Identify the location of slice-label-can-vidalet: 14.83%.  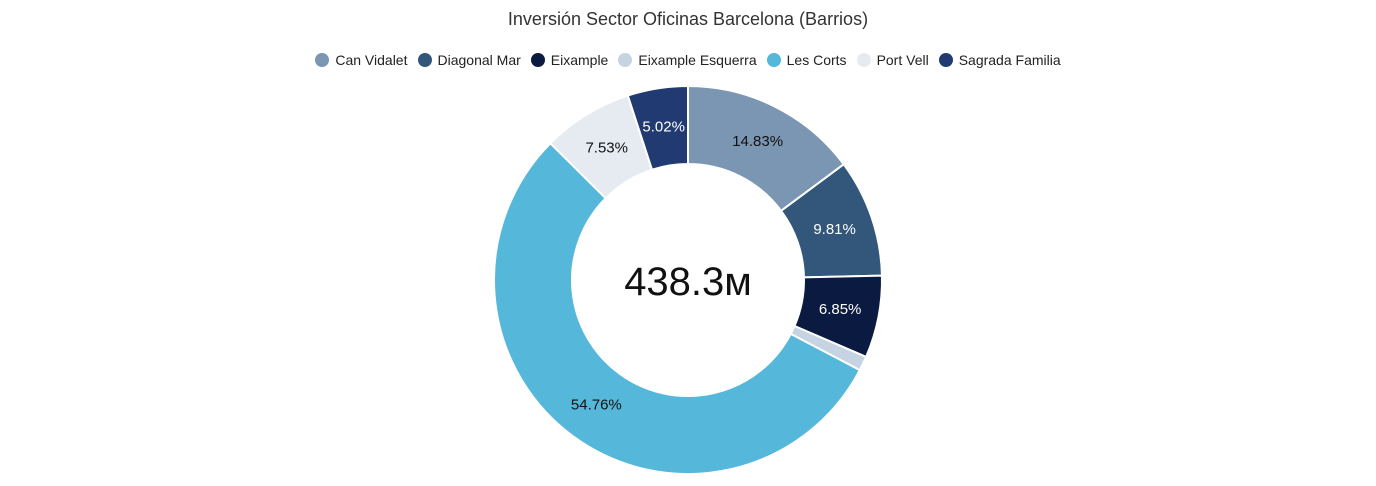
(757, 141).